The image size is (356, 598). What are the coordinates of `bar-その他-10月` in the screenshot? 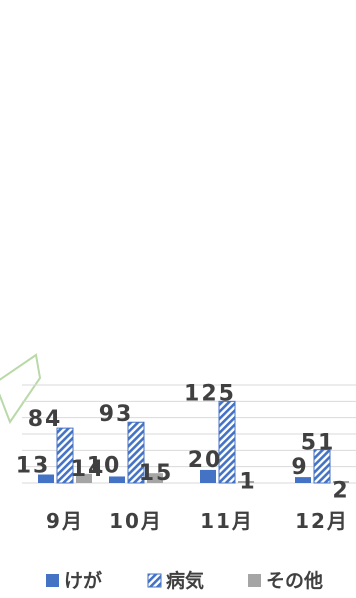 It's located at (155, 478).